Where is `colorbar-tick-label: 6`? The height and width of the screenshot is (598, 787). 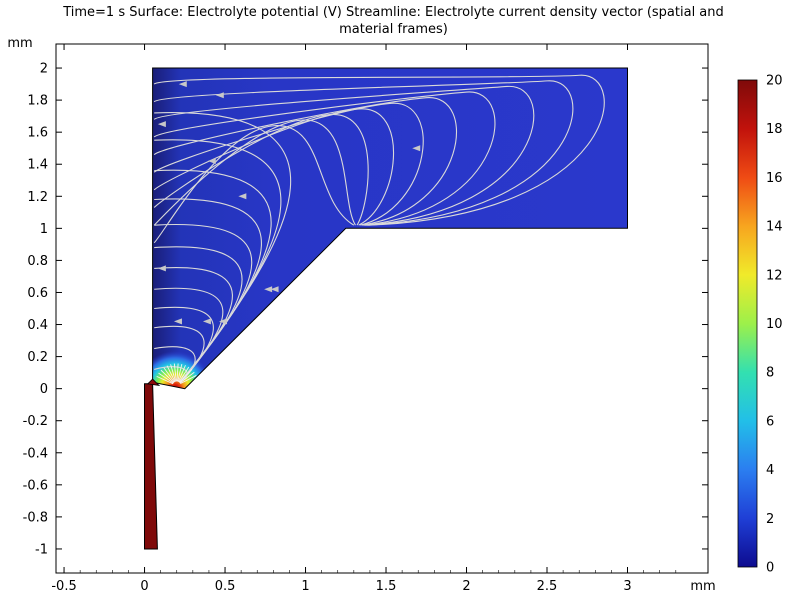
colorbar-tick-label: 6 is located at coordinates (770, 421).